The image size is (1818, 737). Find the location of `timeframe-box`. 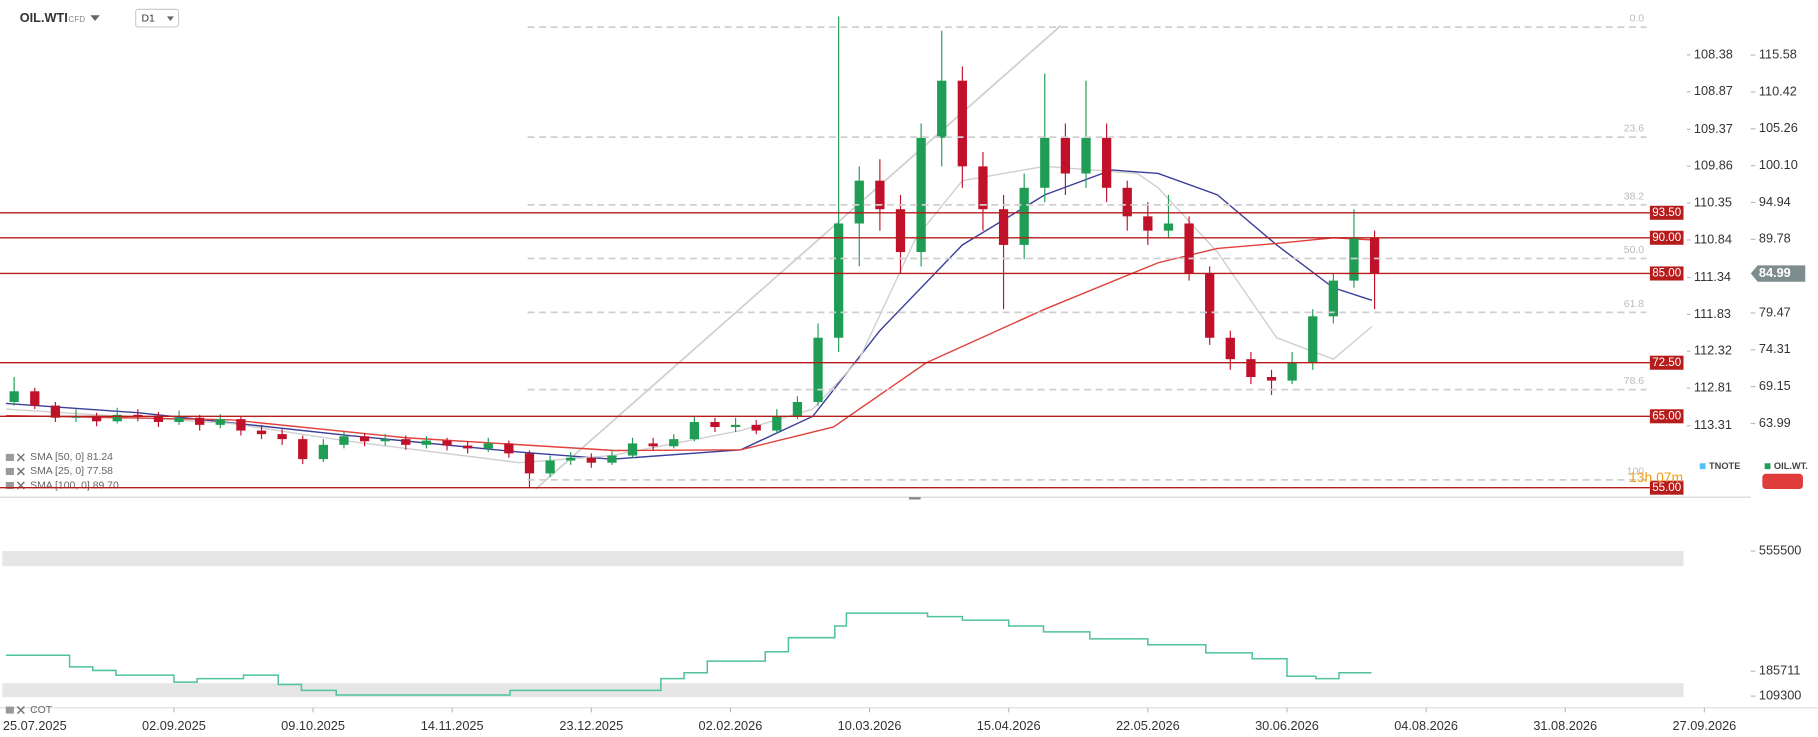

timeframe-box is located at coordinates (157, 18).